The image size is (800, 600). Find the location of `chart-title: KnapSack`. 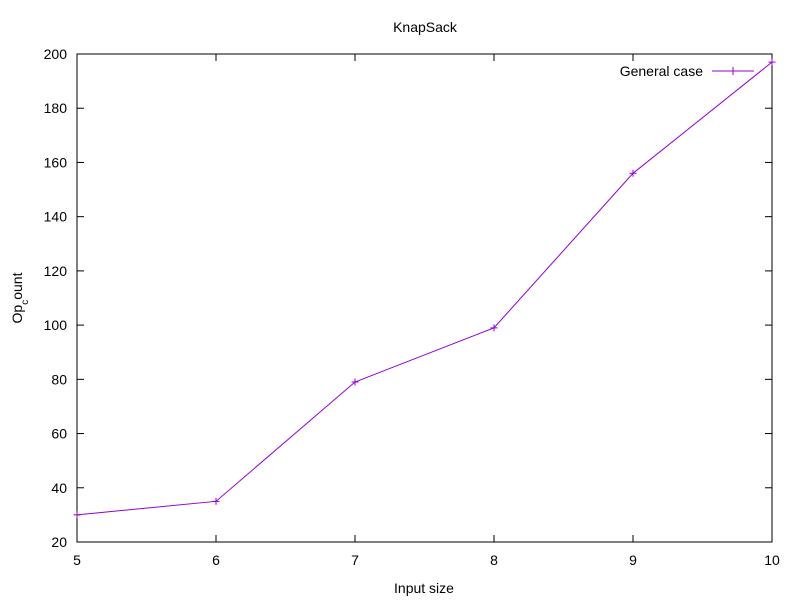

chart-title: KnapSack is located at coordinates (425, 27).